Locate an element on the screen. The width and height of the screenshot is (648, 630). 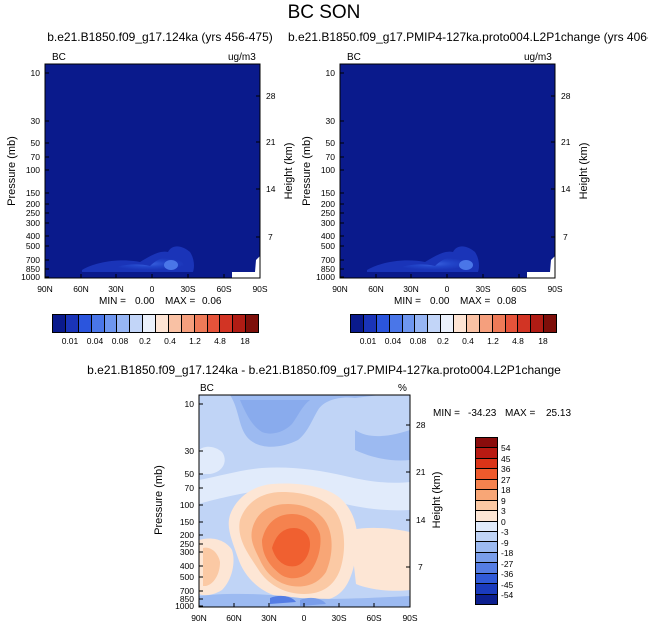
panel-3-colorbar is located at coordinates (486, 521).